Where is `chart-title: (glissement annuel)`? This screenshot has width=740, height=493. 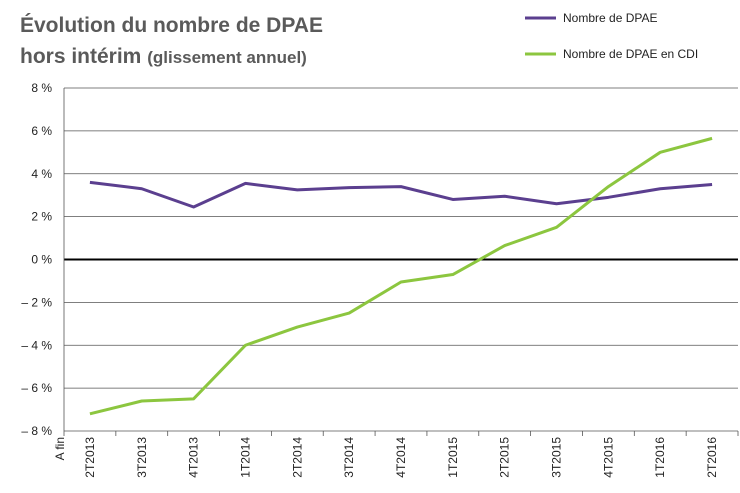
chart-title: (glissement annuel) is located at coordinates (227, 57).